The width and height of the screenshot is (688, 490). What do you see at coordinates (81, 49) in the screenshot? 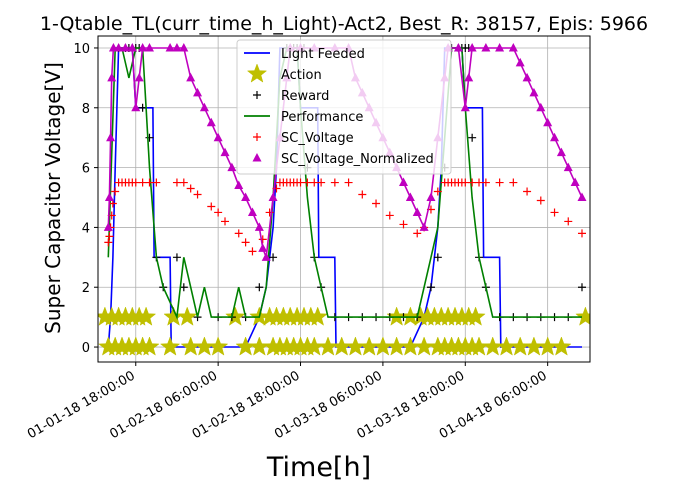
I see `y-tick-label: 10` at bounding box center [81, 49].